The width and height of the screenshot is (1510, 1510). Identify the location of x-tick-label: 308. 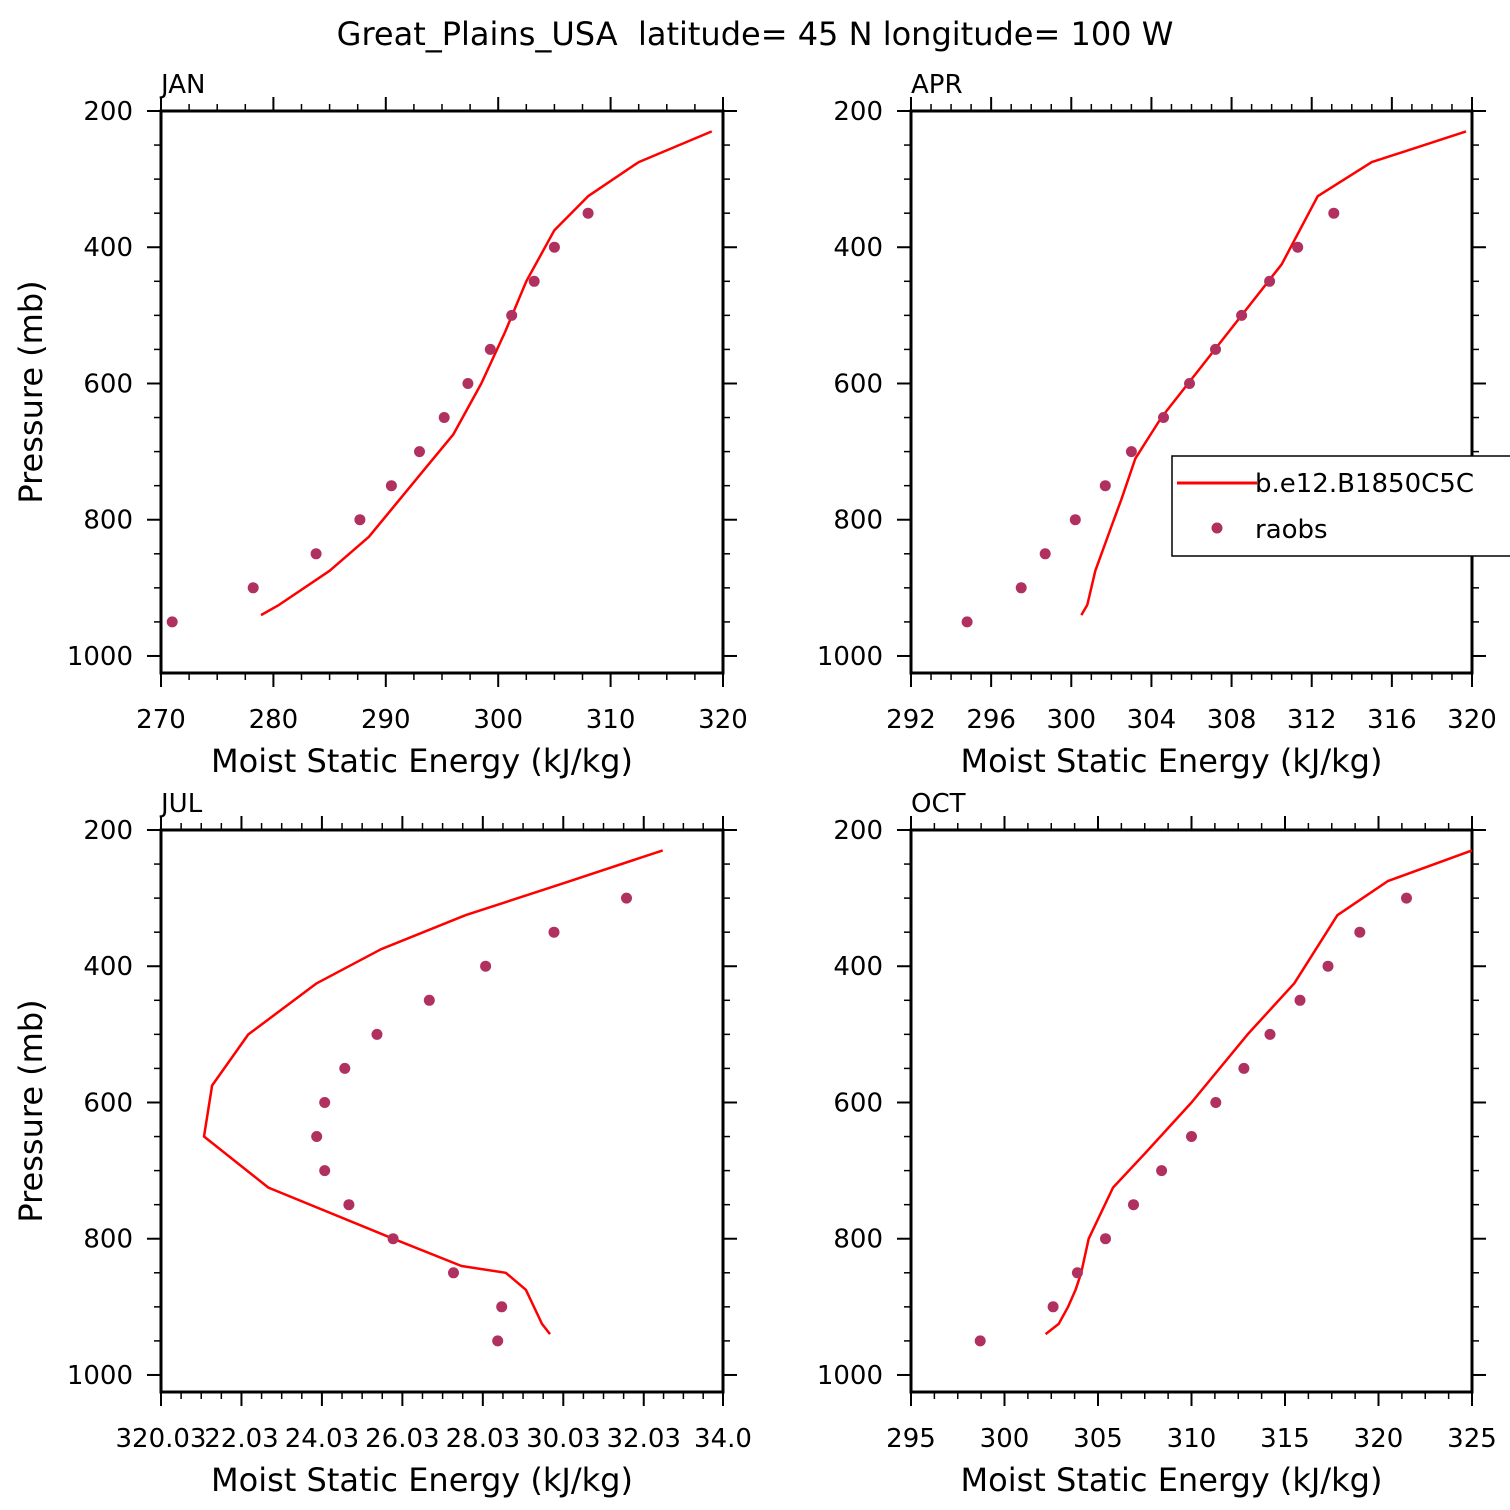
(1232, 720).